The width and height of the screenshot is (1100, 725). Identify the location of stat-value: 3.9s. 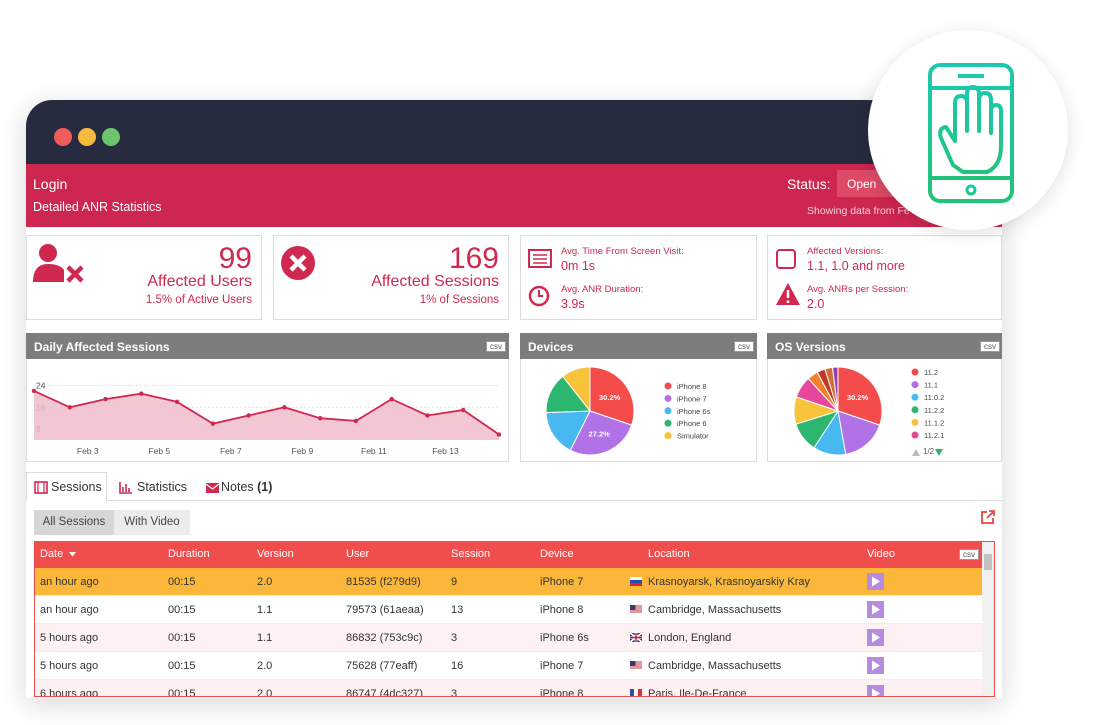
(573, 304).